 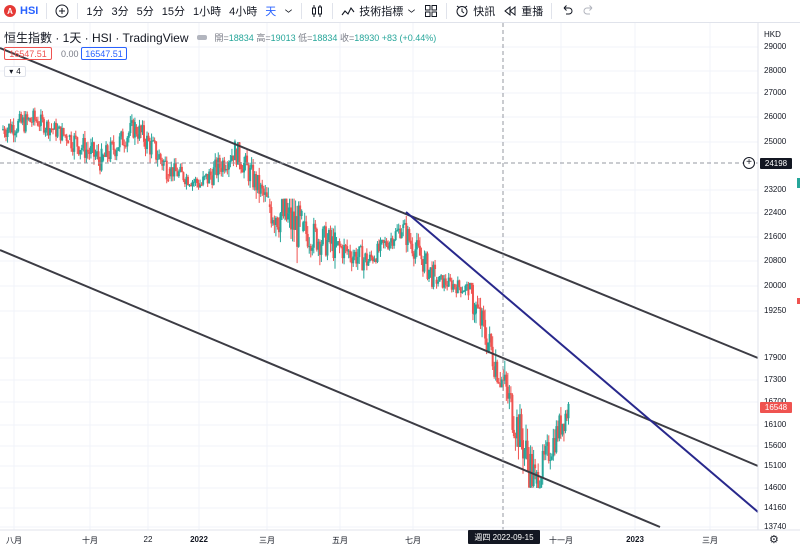 I want to click on close-value: 18930, so click(x=367, y=38).